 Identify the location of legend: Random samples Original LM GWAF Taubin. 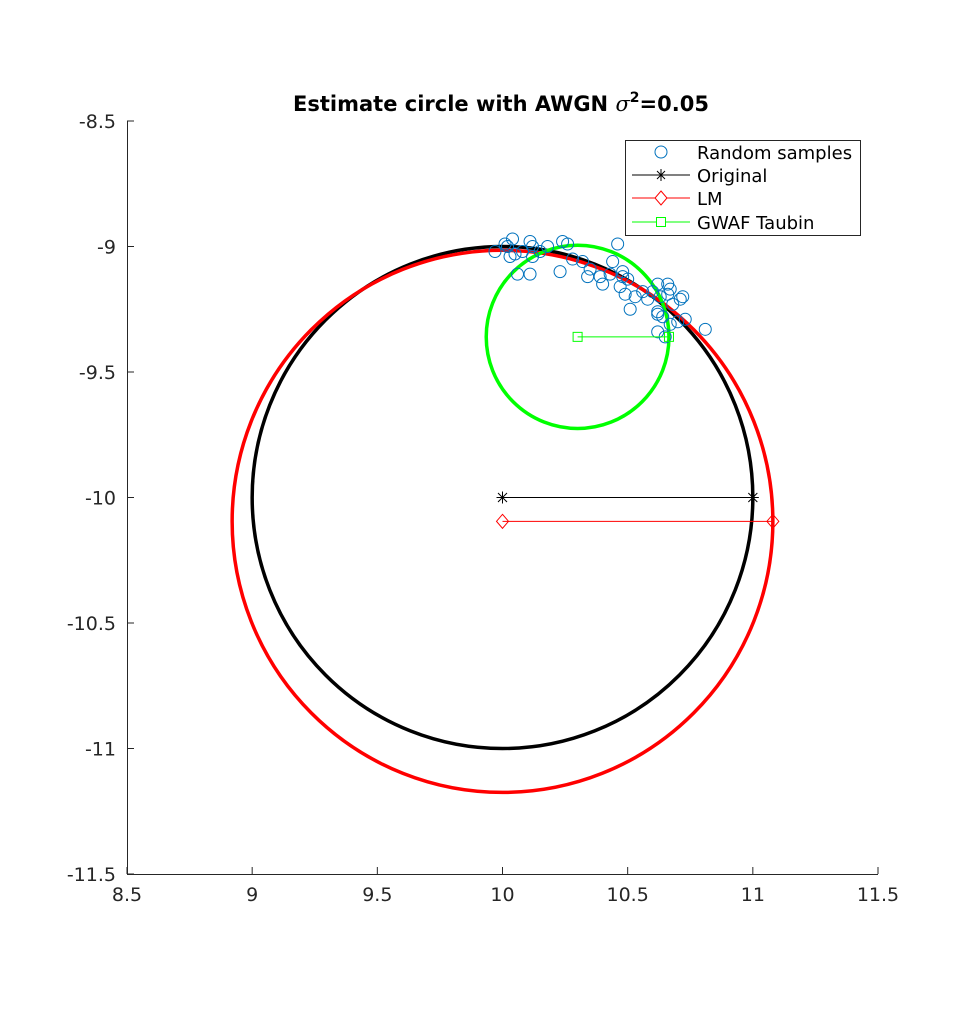
(743, 188).